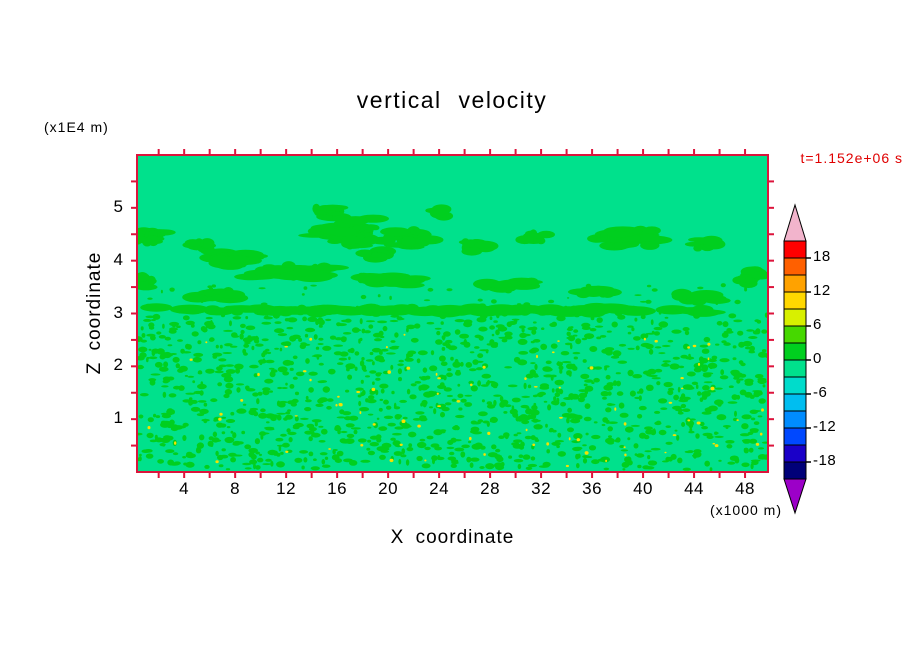 This screenshot has height=654, width=904. What do you see at coordinates (745, 488) in the screenshot?
I see `x-tick-label: 48` at bounding box center [745, 488].